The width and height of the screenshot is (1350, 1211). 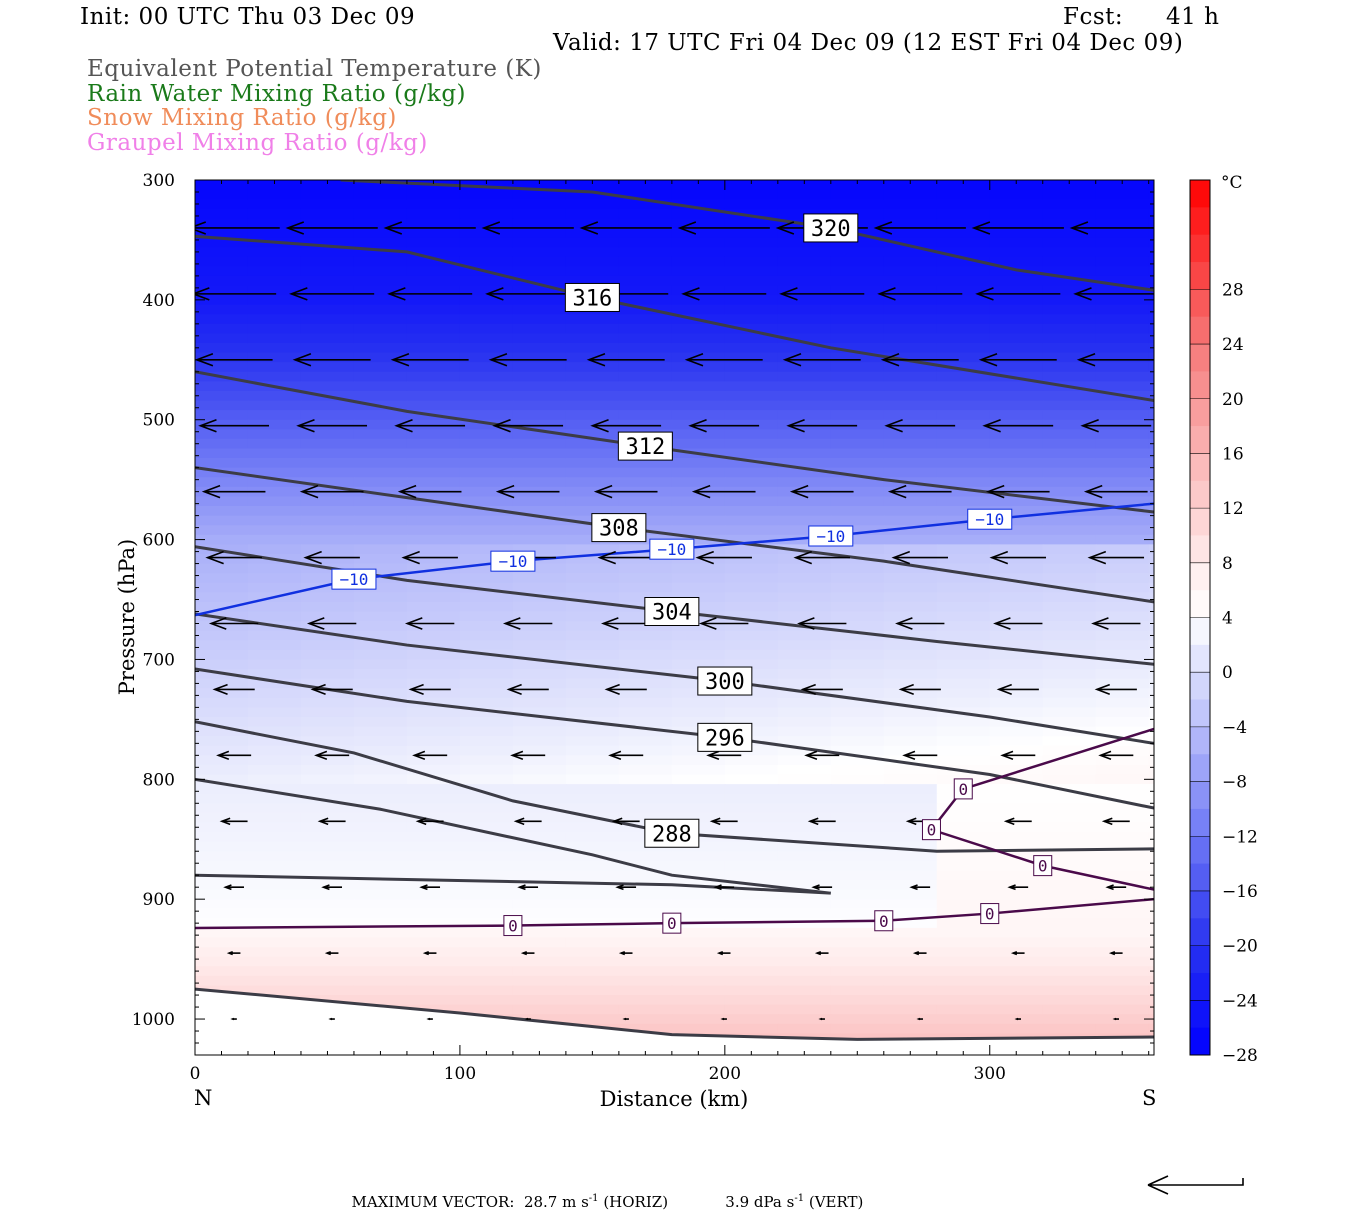 What do you see at coordinates (1195, 1185) in the screenshot?
I see `reference-vector-arrow` at bounding box center [1195, 1185].